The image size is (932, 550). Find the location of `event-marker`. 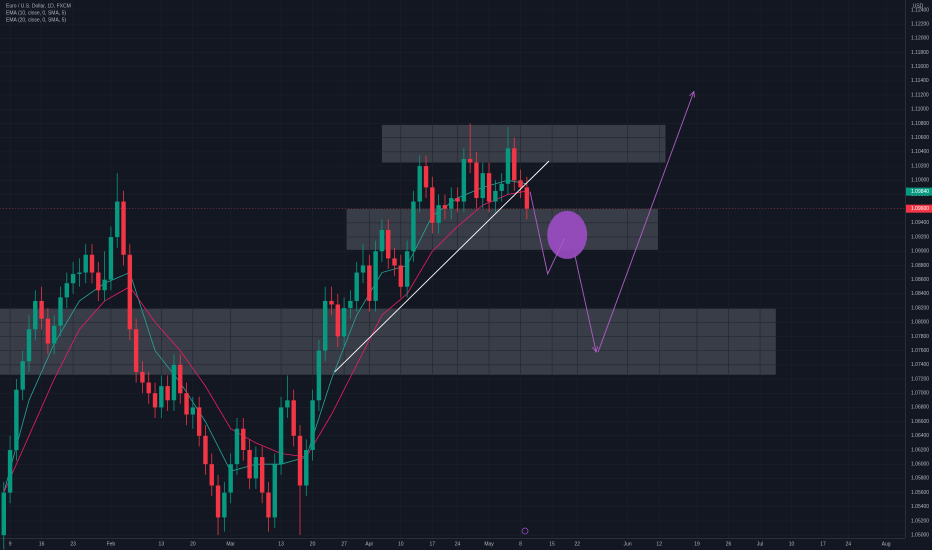

event-marker is located at coordinates (525, 531).